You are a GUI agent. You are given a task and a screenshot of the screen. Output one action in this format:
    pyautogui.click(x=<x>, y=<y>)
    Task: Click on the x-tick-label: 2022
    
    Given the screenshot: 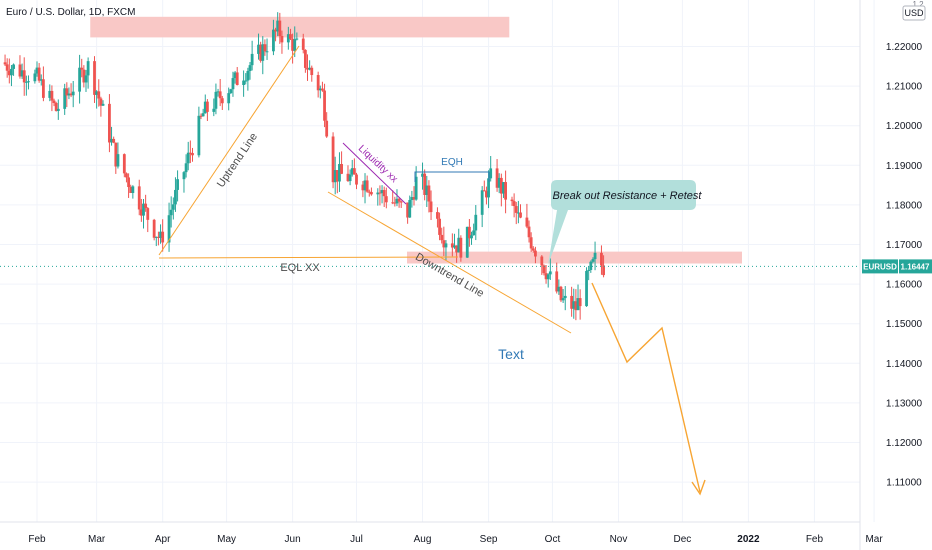 What is the action you would take?
    pyautogui.click(x=748, y=539)
    